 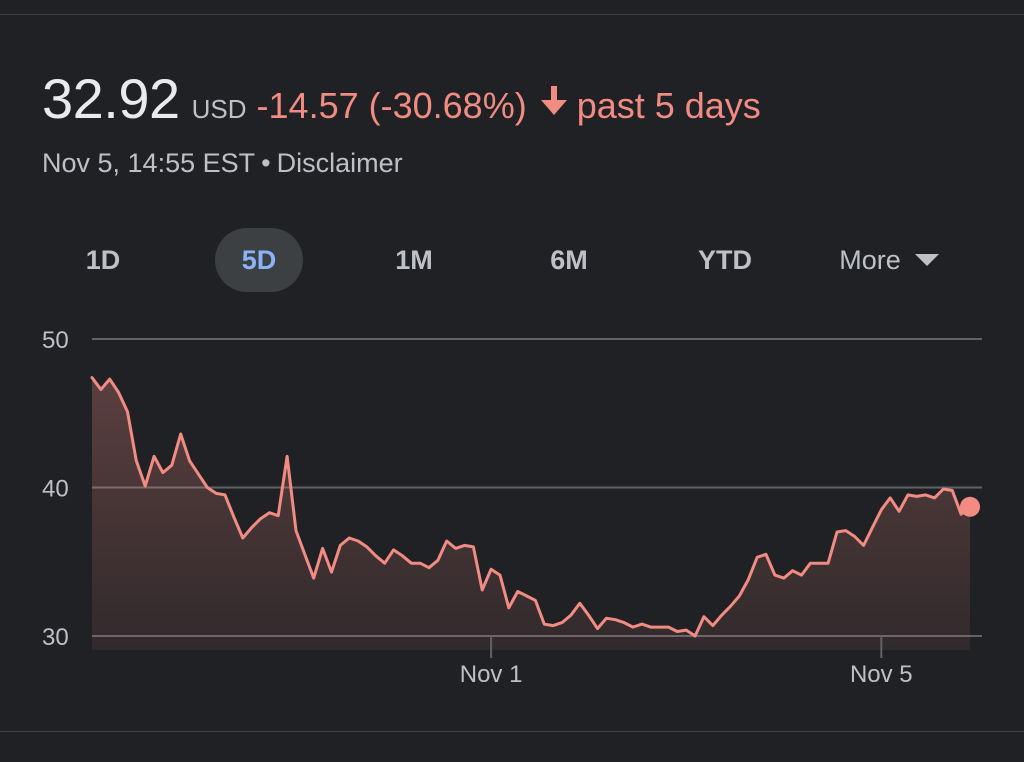 I want to click on tab-more: More, so click(x=889, y=260).